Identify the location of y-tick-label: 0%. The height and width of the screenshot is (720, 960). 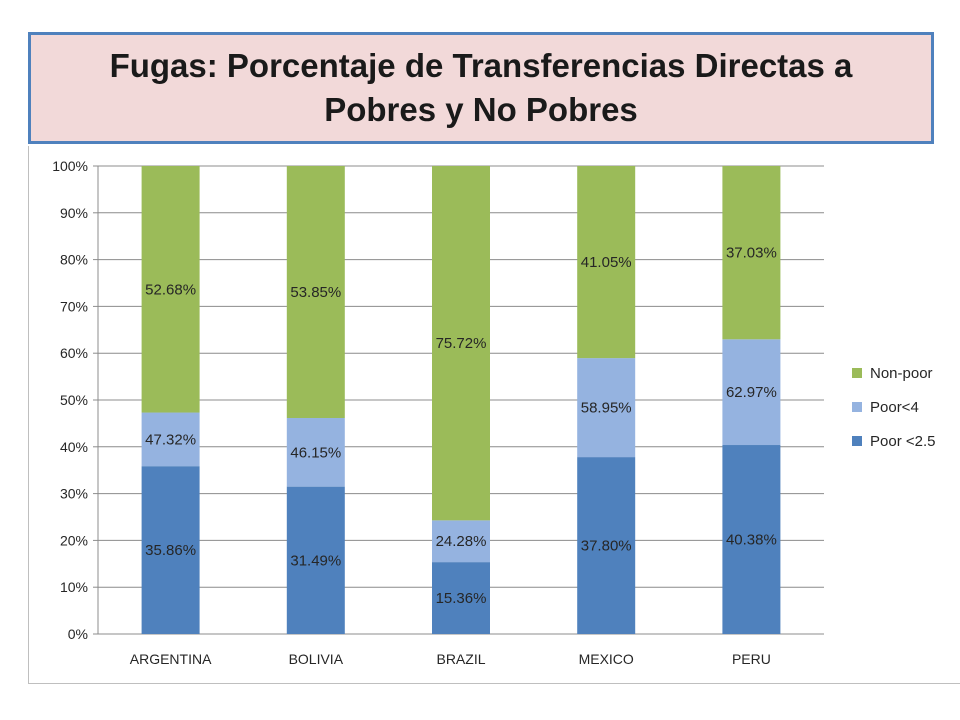
(78, 634).